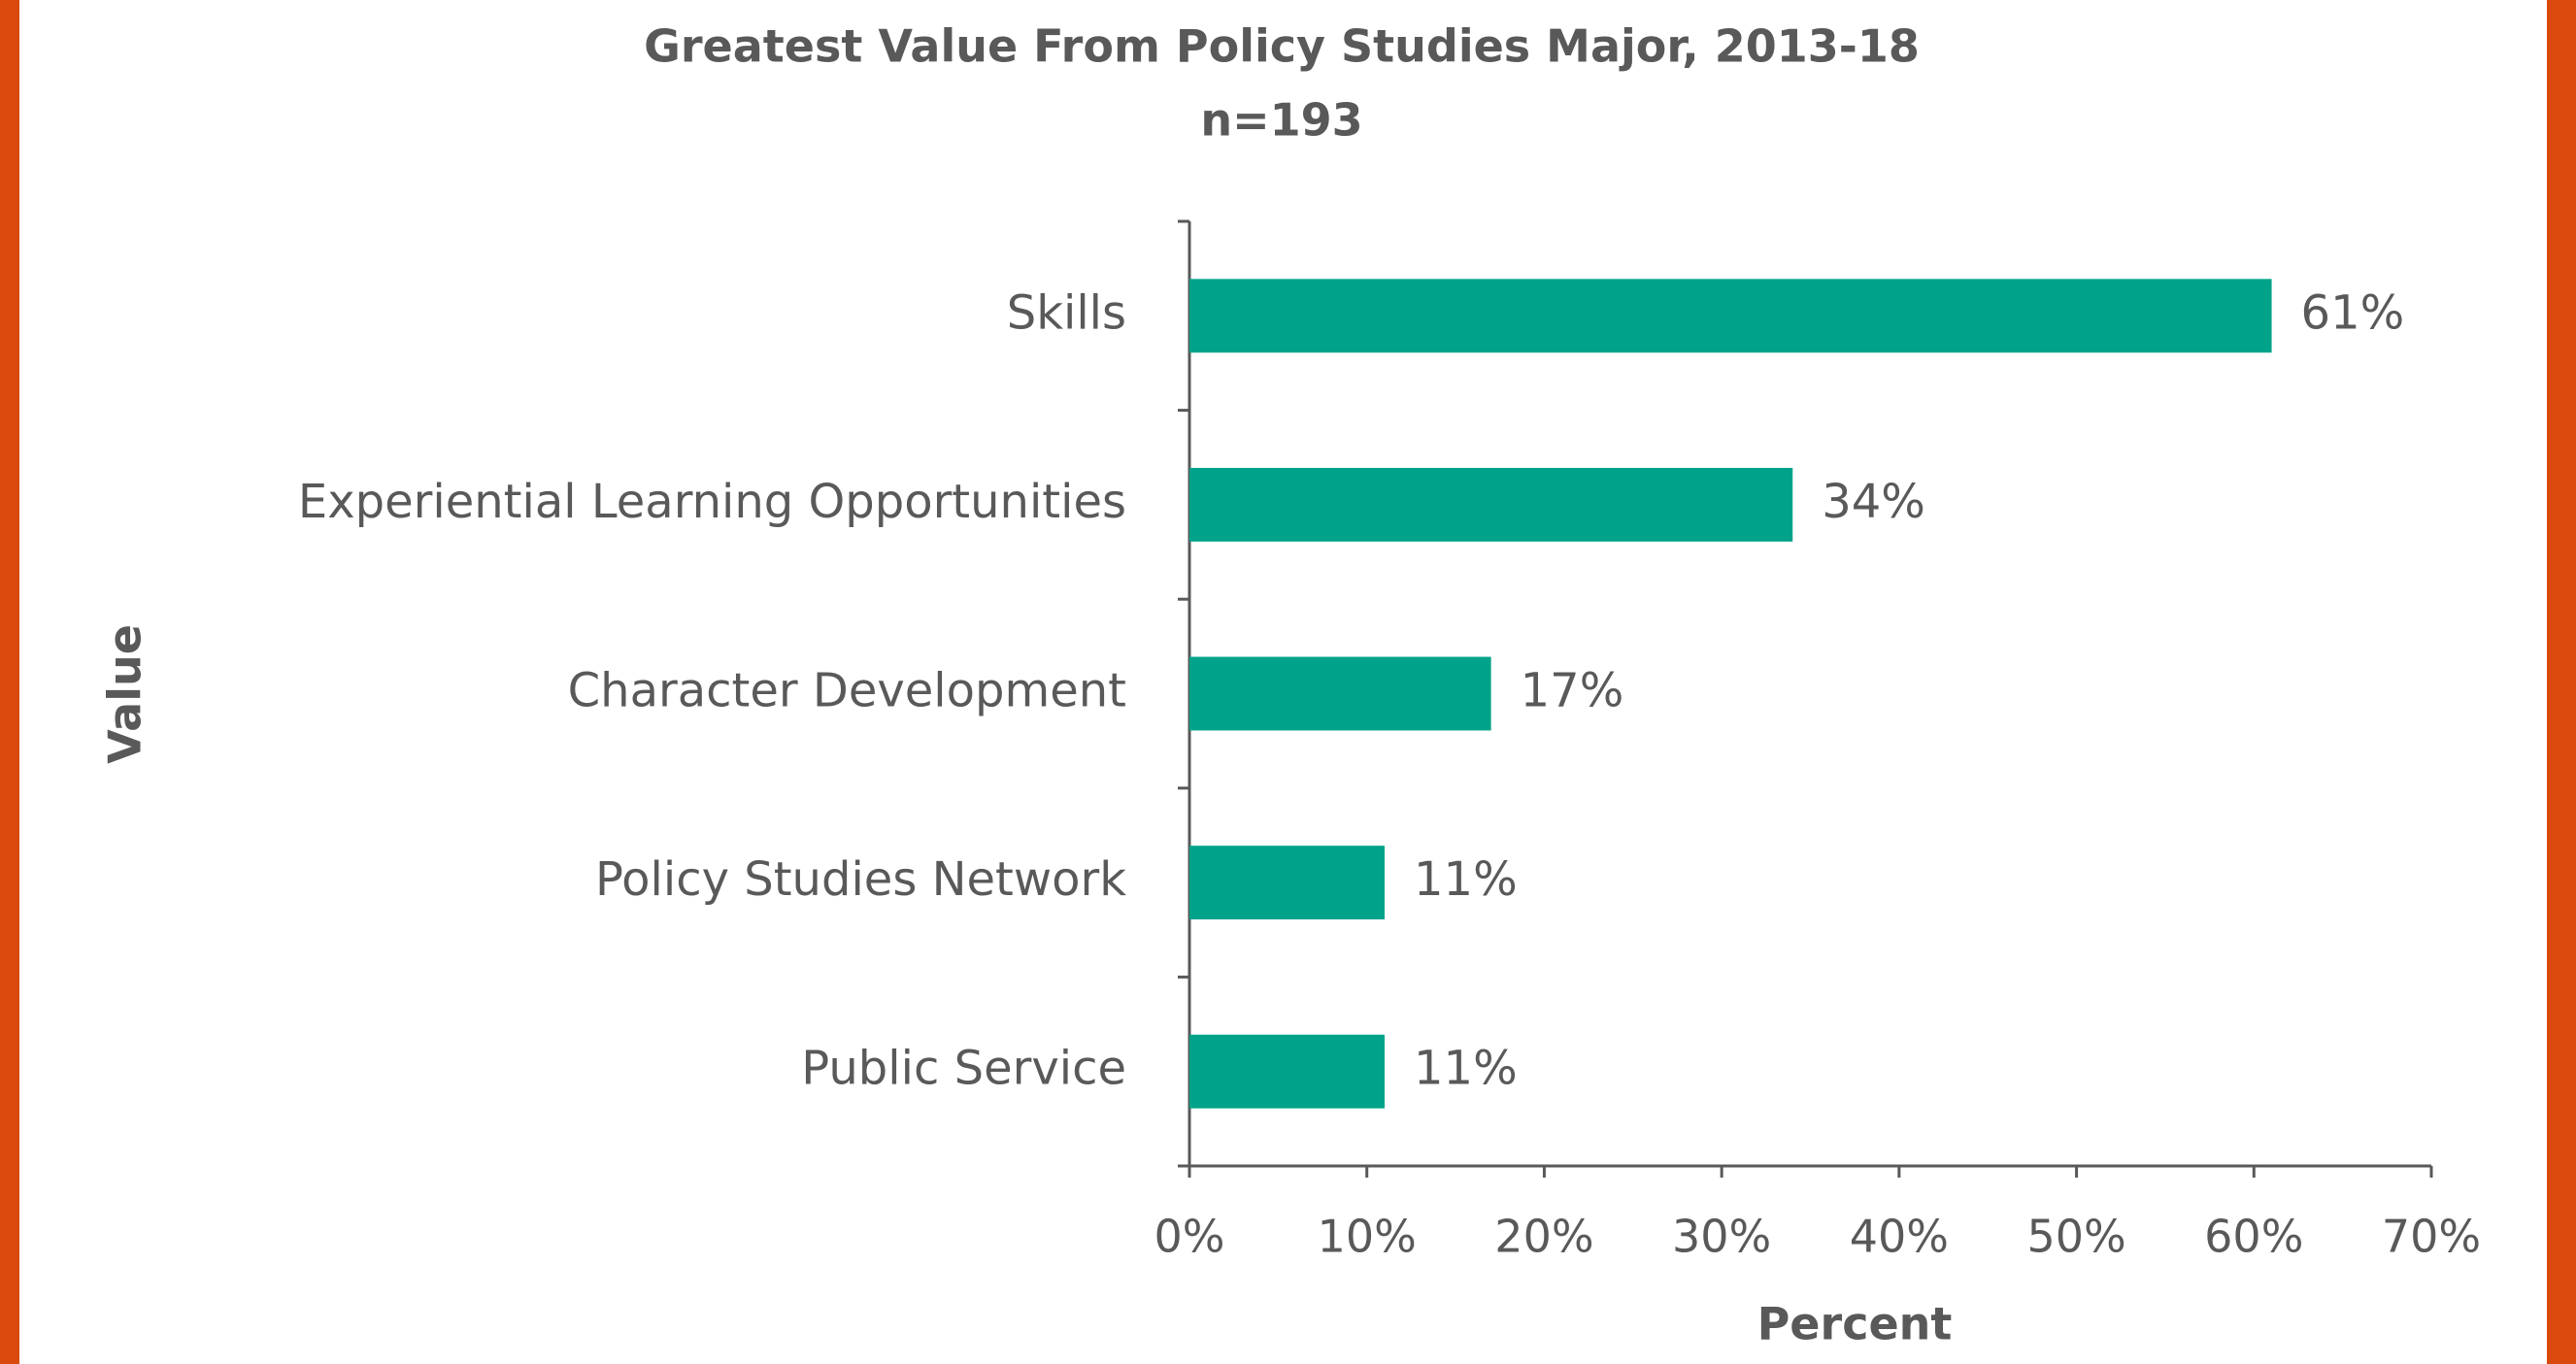 Image resolution: width=2576 pixels, height=1364 pixels. Describe the element at coordinates (1544, 1237) in the screenshot. I see `x-tick-label: 20%` at that location.